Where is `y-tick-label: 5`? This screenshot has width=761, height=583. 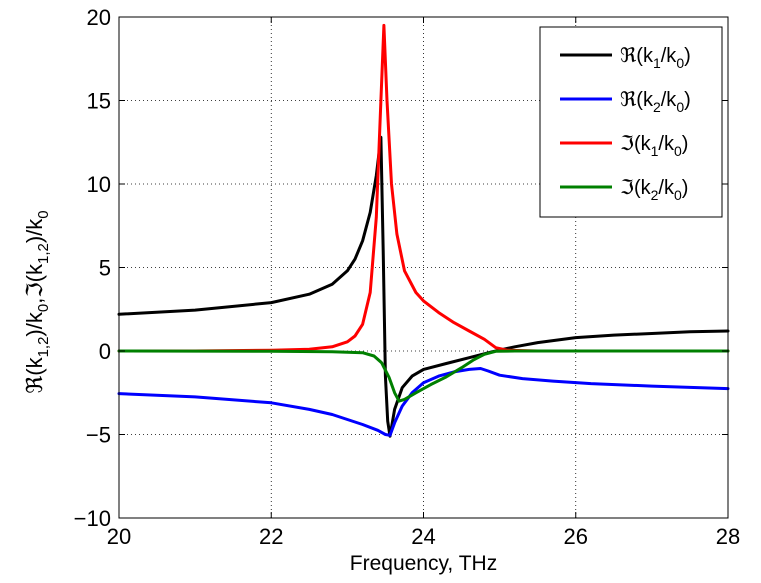
y-tick-label: 5 is located at coordinates (105, 268).